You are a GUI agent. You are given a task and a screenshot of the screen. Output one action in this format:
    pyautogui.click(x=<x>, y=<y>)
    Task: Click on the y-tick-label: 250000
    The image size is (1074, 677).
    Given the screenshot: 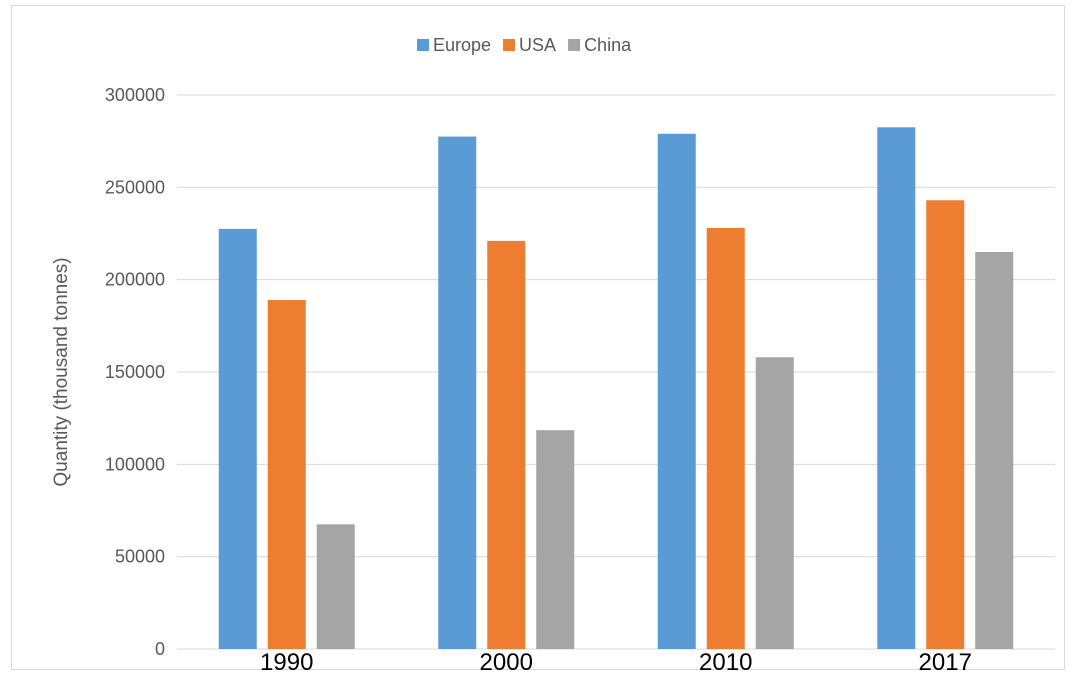 What is the action you would take?
    pyautogui.click(x=135, y=187)
    